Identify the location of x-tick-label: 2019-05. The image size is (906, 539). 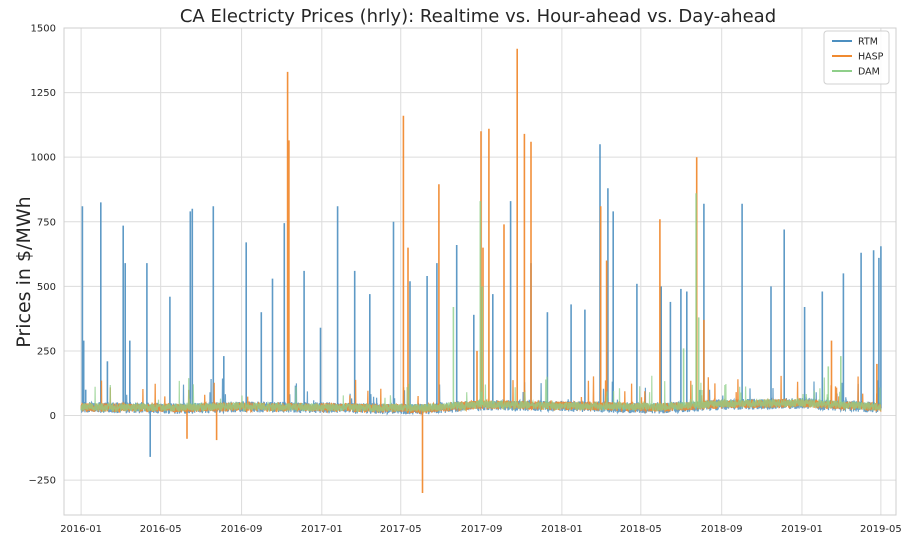
(881, 529).